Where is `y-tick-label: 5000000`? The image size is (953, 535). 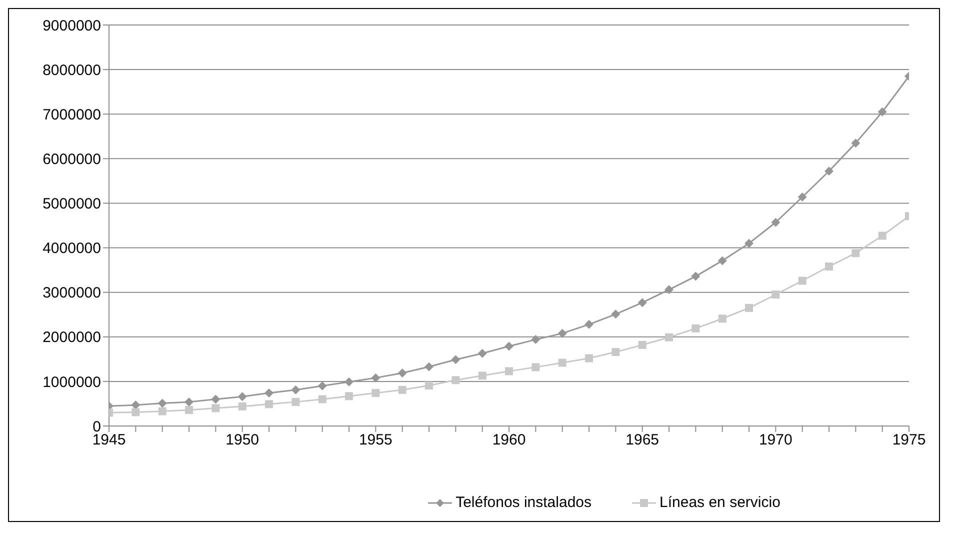 y-tick-label: 5000000 is located at coordinates (71, 204).